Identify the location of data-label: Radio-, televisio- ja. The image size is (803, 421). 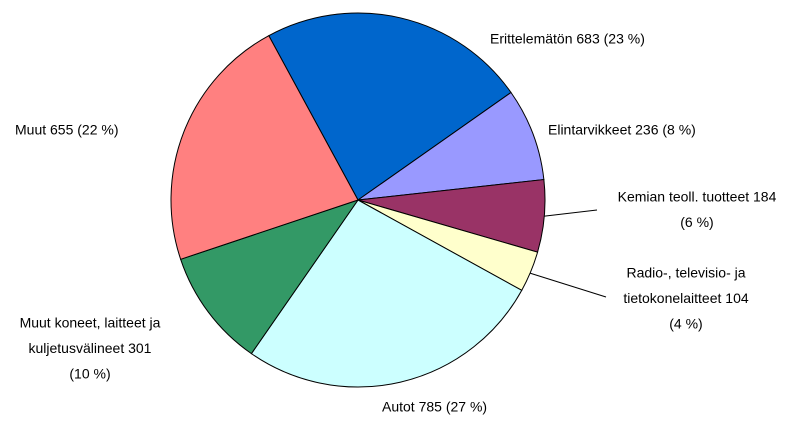
(685, 273).